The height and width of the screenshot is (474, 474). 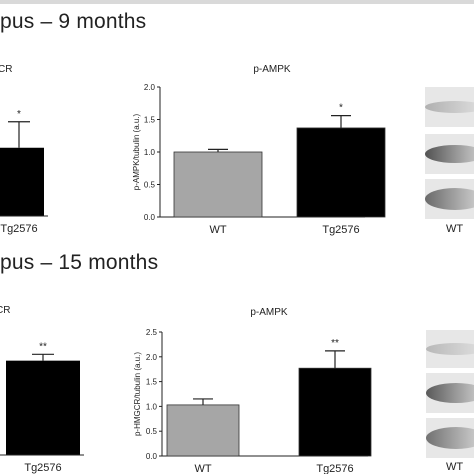 What do you see at coordinates (152, 332) in the screenshot?
I see `y-tick-label: 2.5` at bounding box center [152, 332].